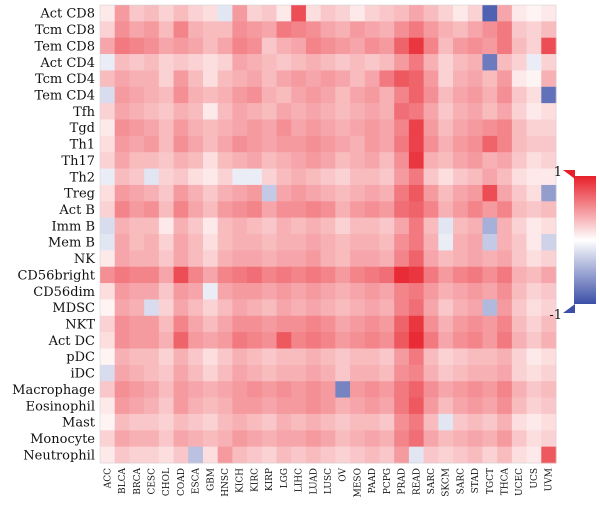 Image resolution: width=600 pixels, height=509 pixels. I want to click on column-label: LUAD, so click(314, 481).